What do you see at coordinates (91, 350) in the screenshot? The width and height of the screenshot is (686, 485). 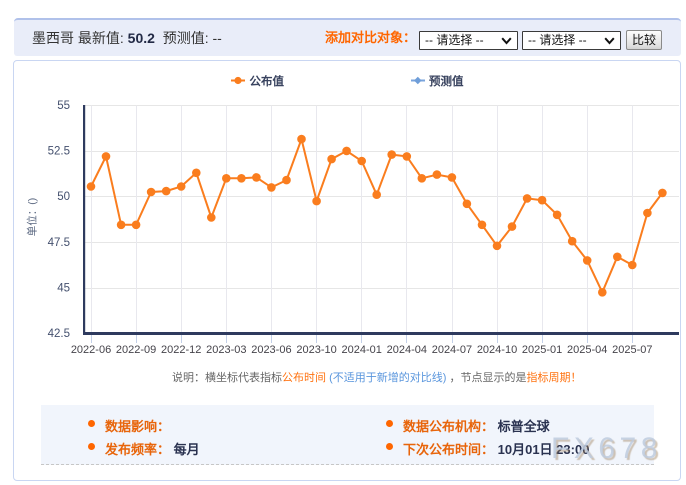 I see `svg-text: 2022-06` at bounding box center [91, 350].